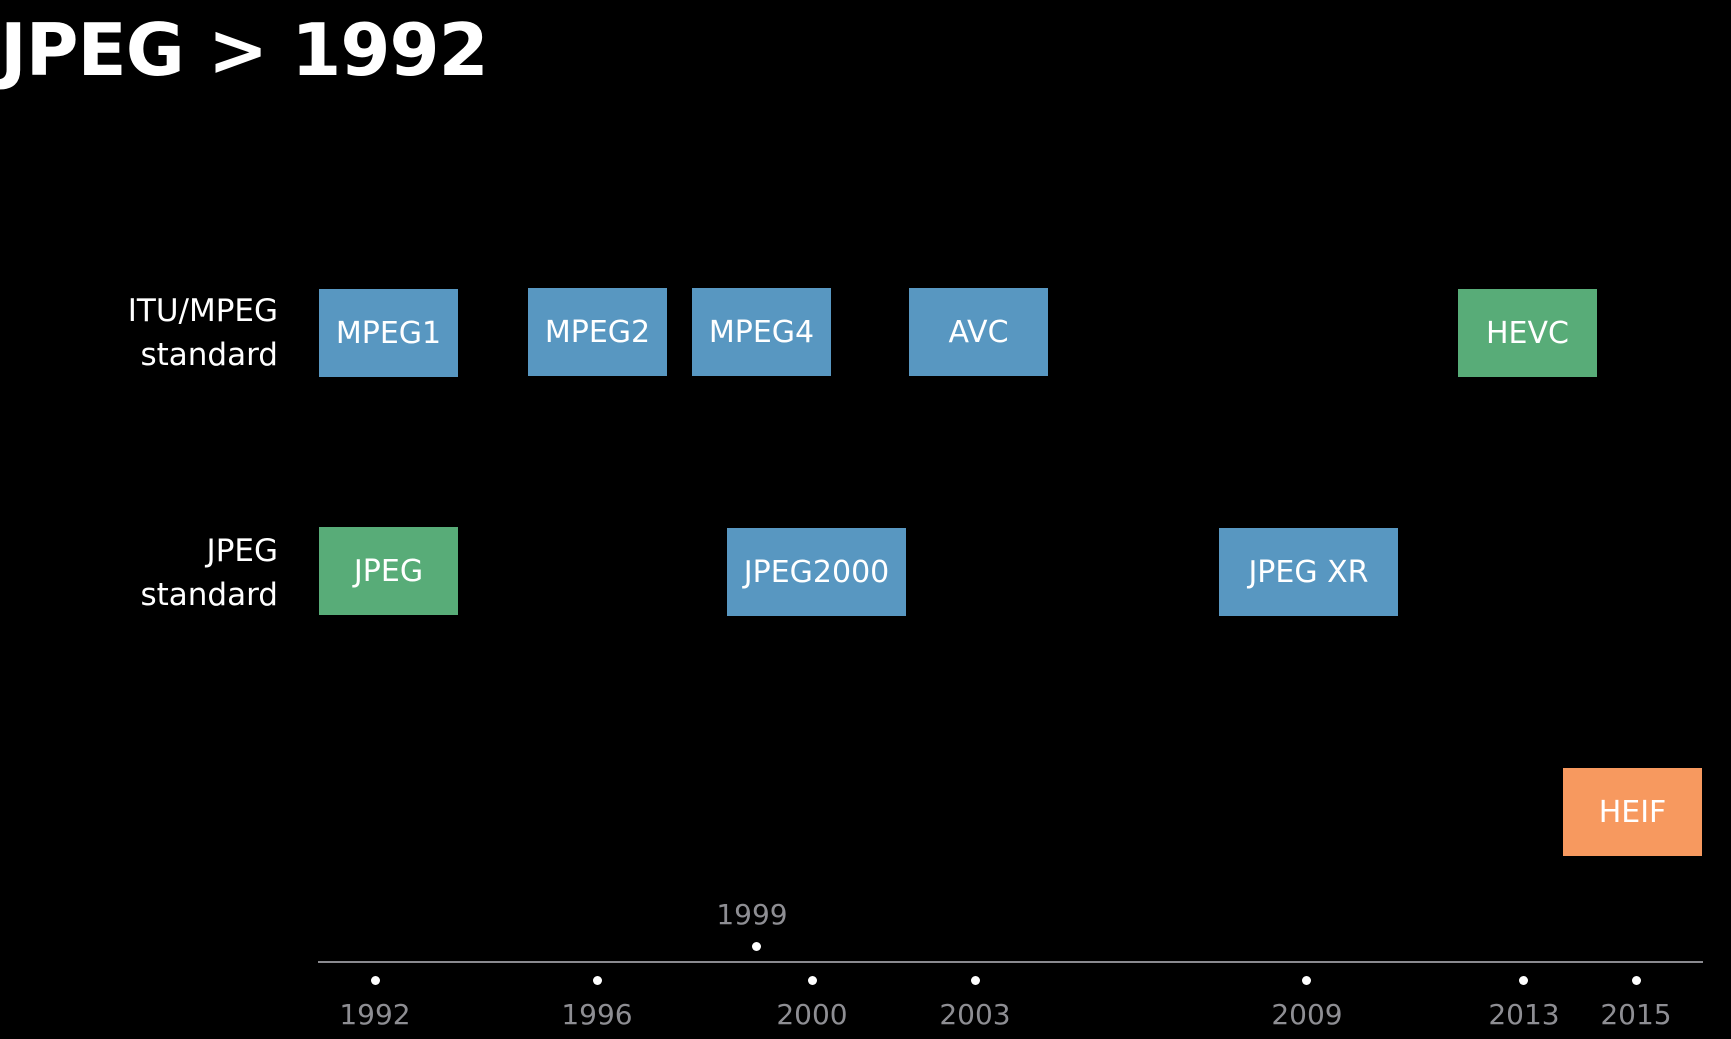 This screenshot has width=1731, height=1039. What do you see at coordinates (597, 1014) in the screenshot?
I see `tick-label-1996: 1996` at bounding box center [597, 1014].